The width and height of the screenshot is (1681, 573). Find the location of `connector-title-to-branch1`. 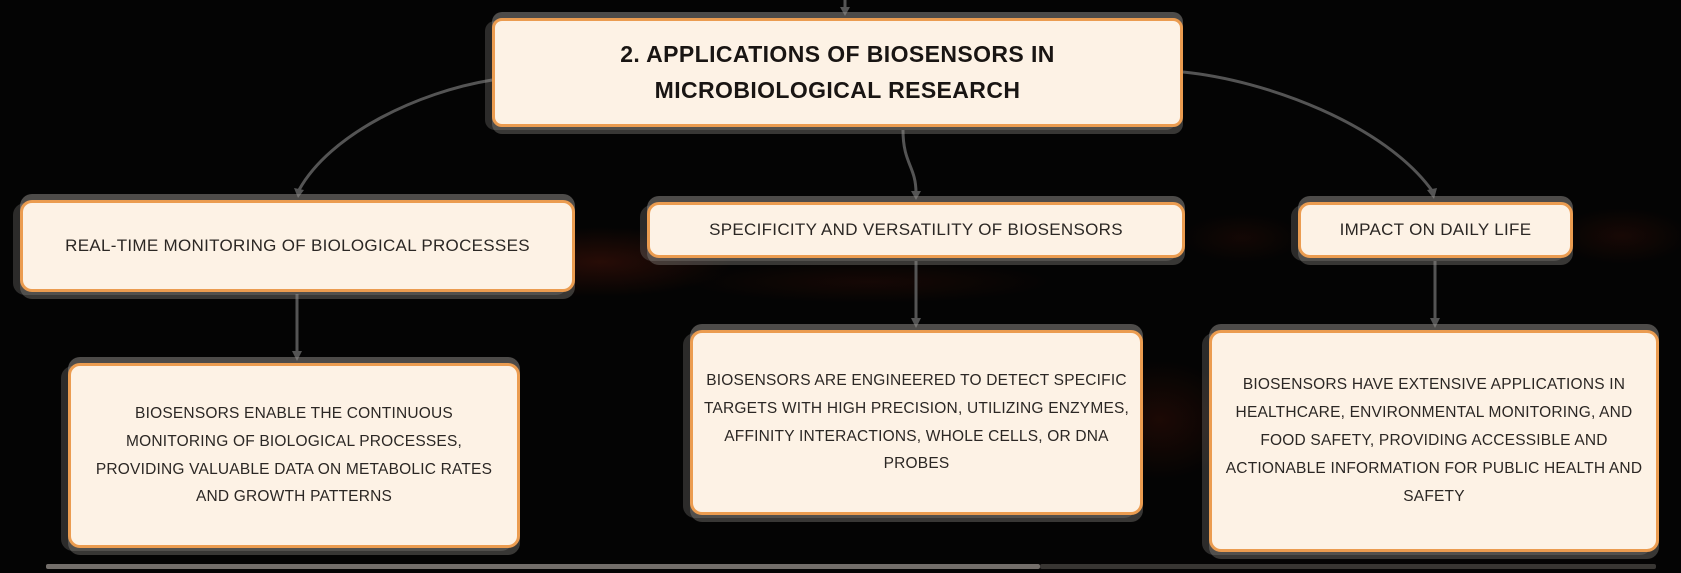

connector-title-to-branch1 is located at coordinates (395, 134).